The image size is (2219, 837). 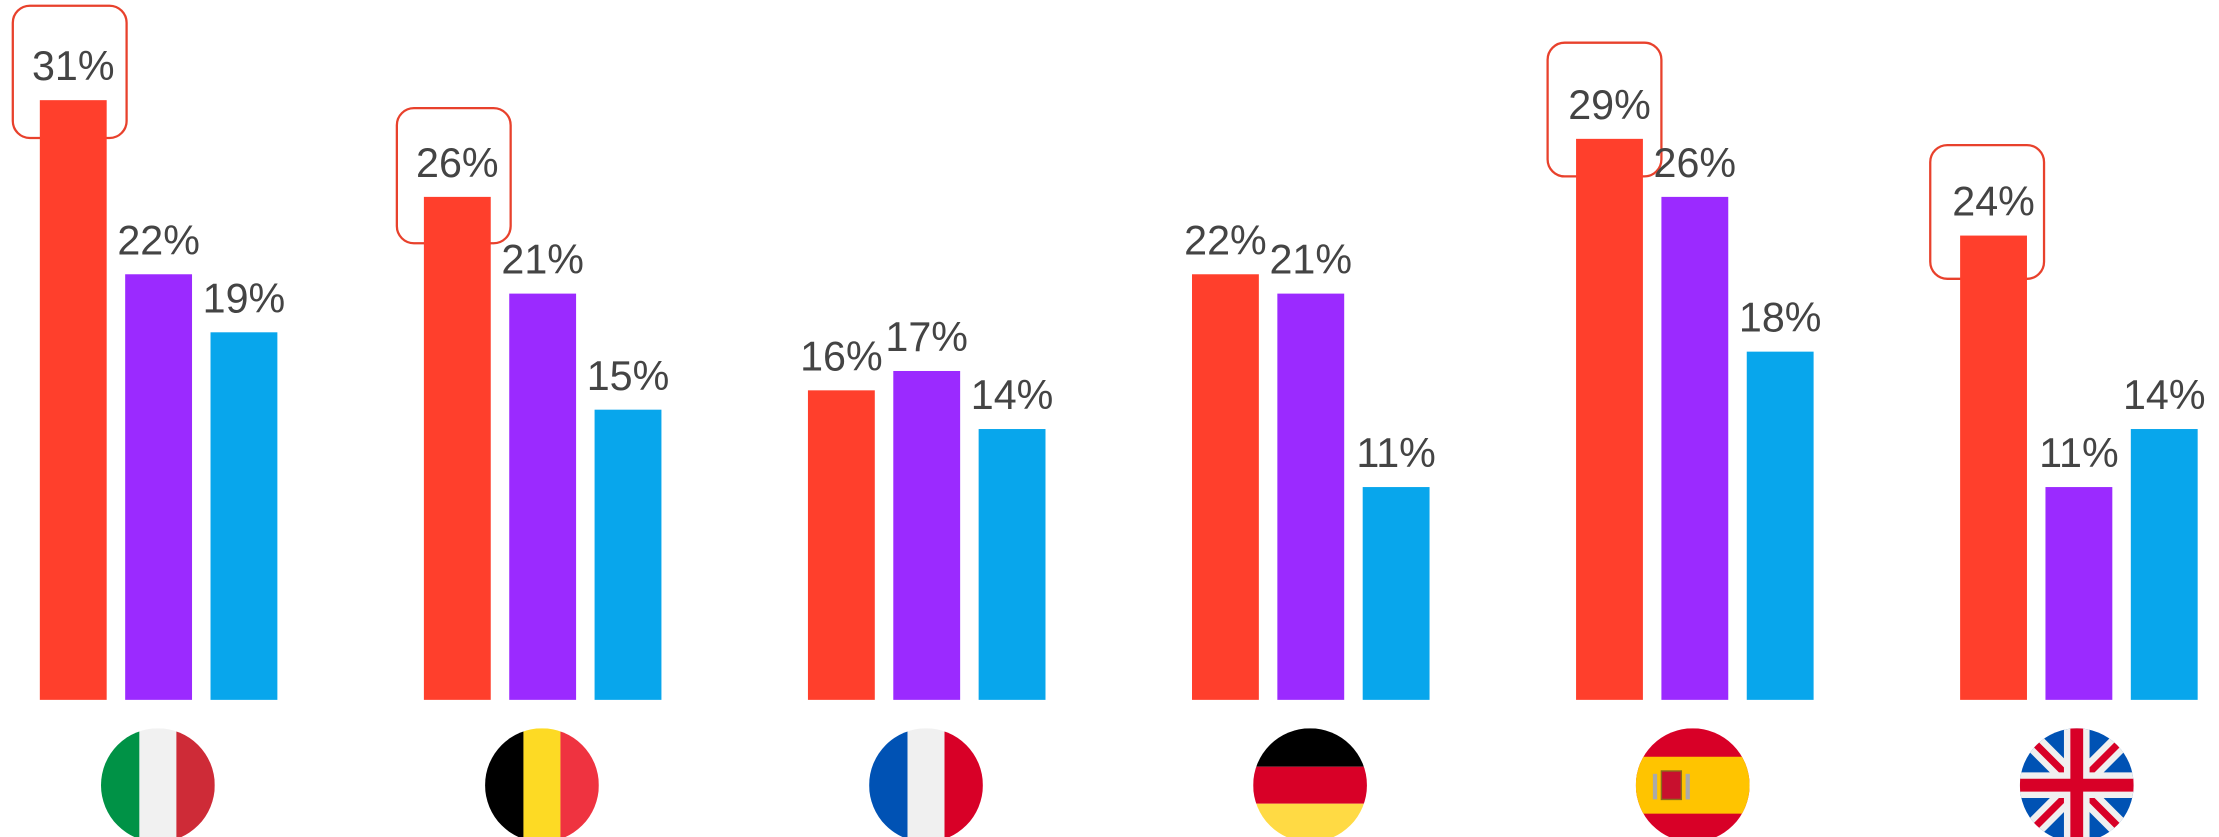 What do you see at coordinates (1692, 782) in the screenshot?
I see `flag-spain` at bounding box center [1692, 782].